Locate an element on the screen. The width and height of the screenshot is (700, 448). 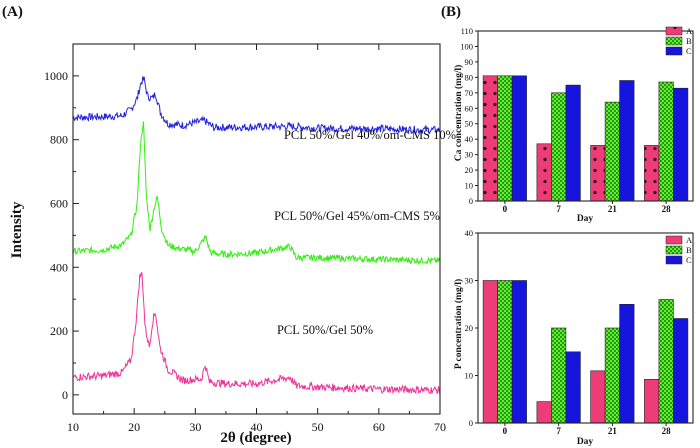
series-label: PCL 50%/Gel 45%/om-CMS 5% is located at coordinates (357, 216).